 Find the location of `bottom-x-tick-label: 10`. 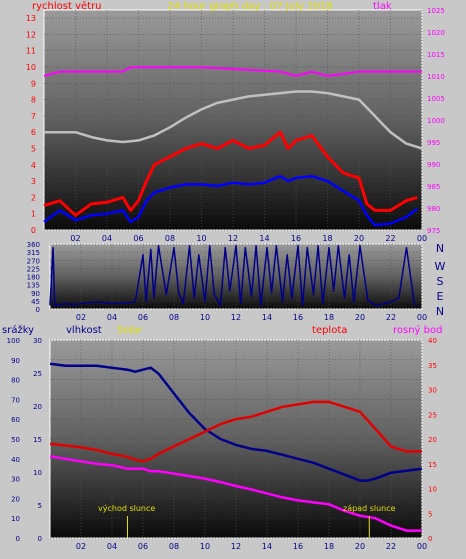

bottom-x-tick-label: 10 is located at coordinates (205, 546).